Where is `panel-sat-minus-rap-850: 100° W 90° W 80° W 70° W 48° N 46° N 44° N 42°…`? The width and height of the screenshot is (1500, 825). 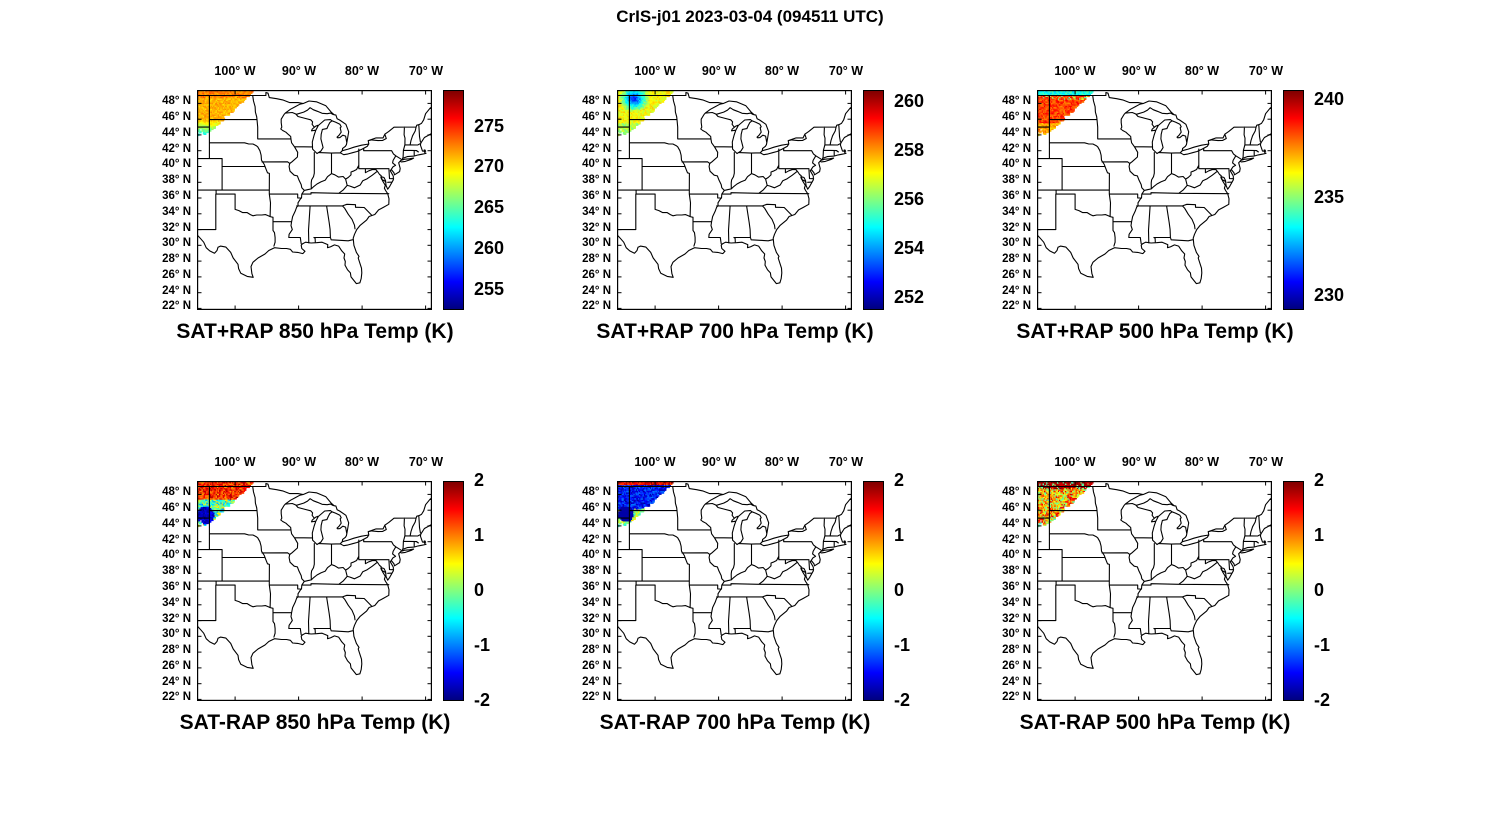 panel-sat-minus-rap-850: 100° W 90° W 80° W 70° W 48° N 46° N 44° N 42°… is located at coordinates (326, 594).